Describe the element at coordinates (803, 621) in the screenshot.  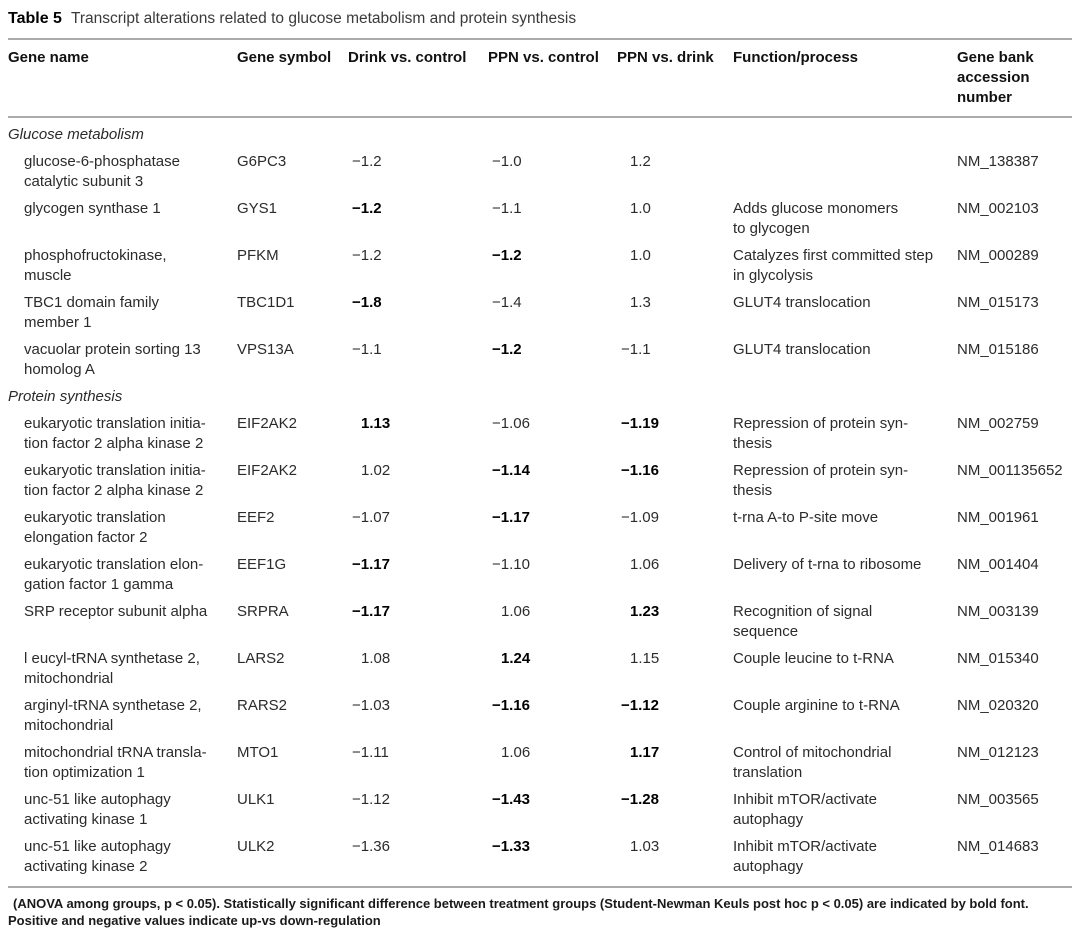
I see `function-cell: Recognition of signal sequence` at that location.